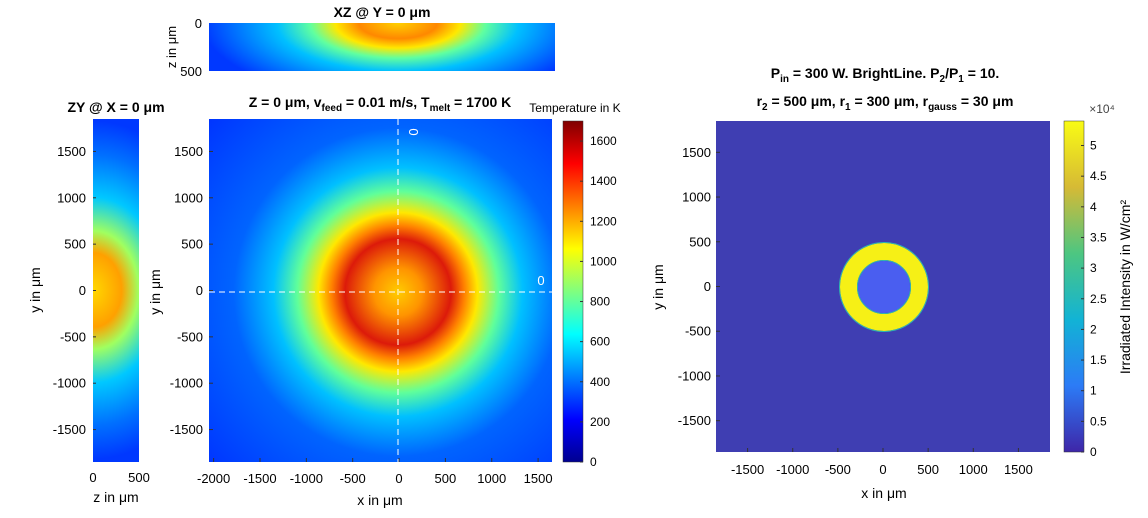 This screenshot has height=518, width=1148. I want to click on intensity-ytick-label: 1500, so click(696, 152).